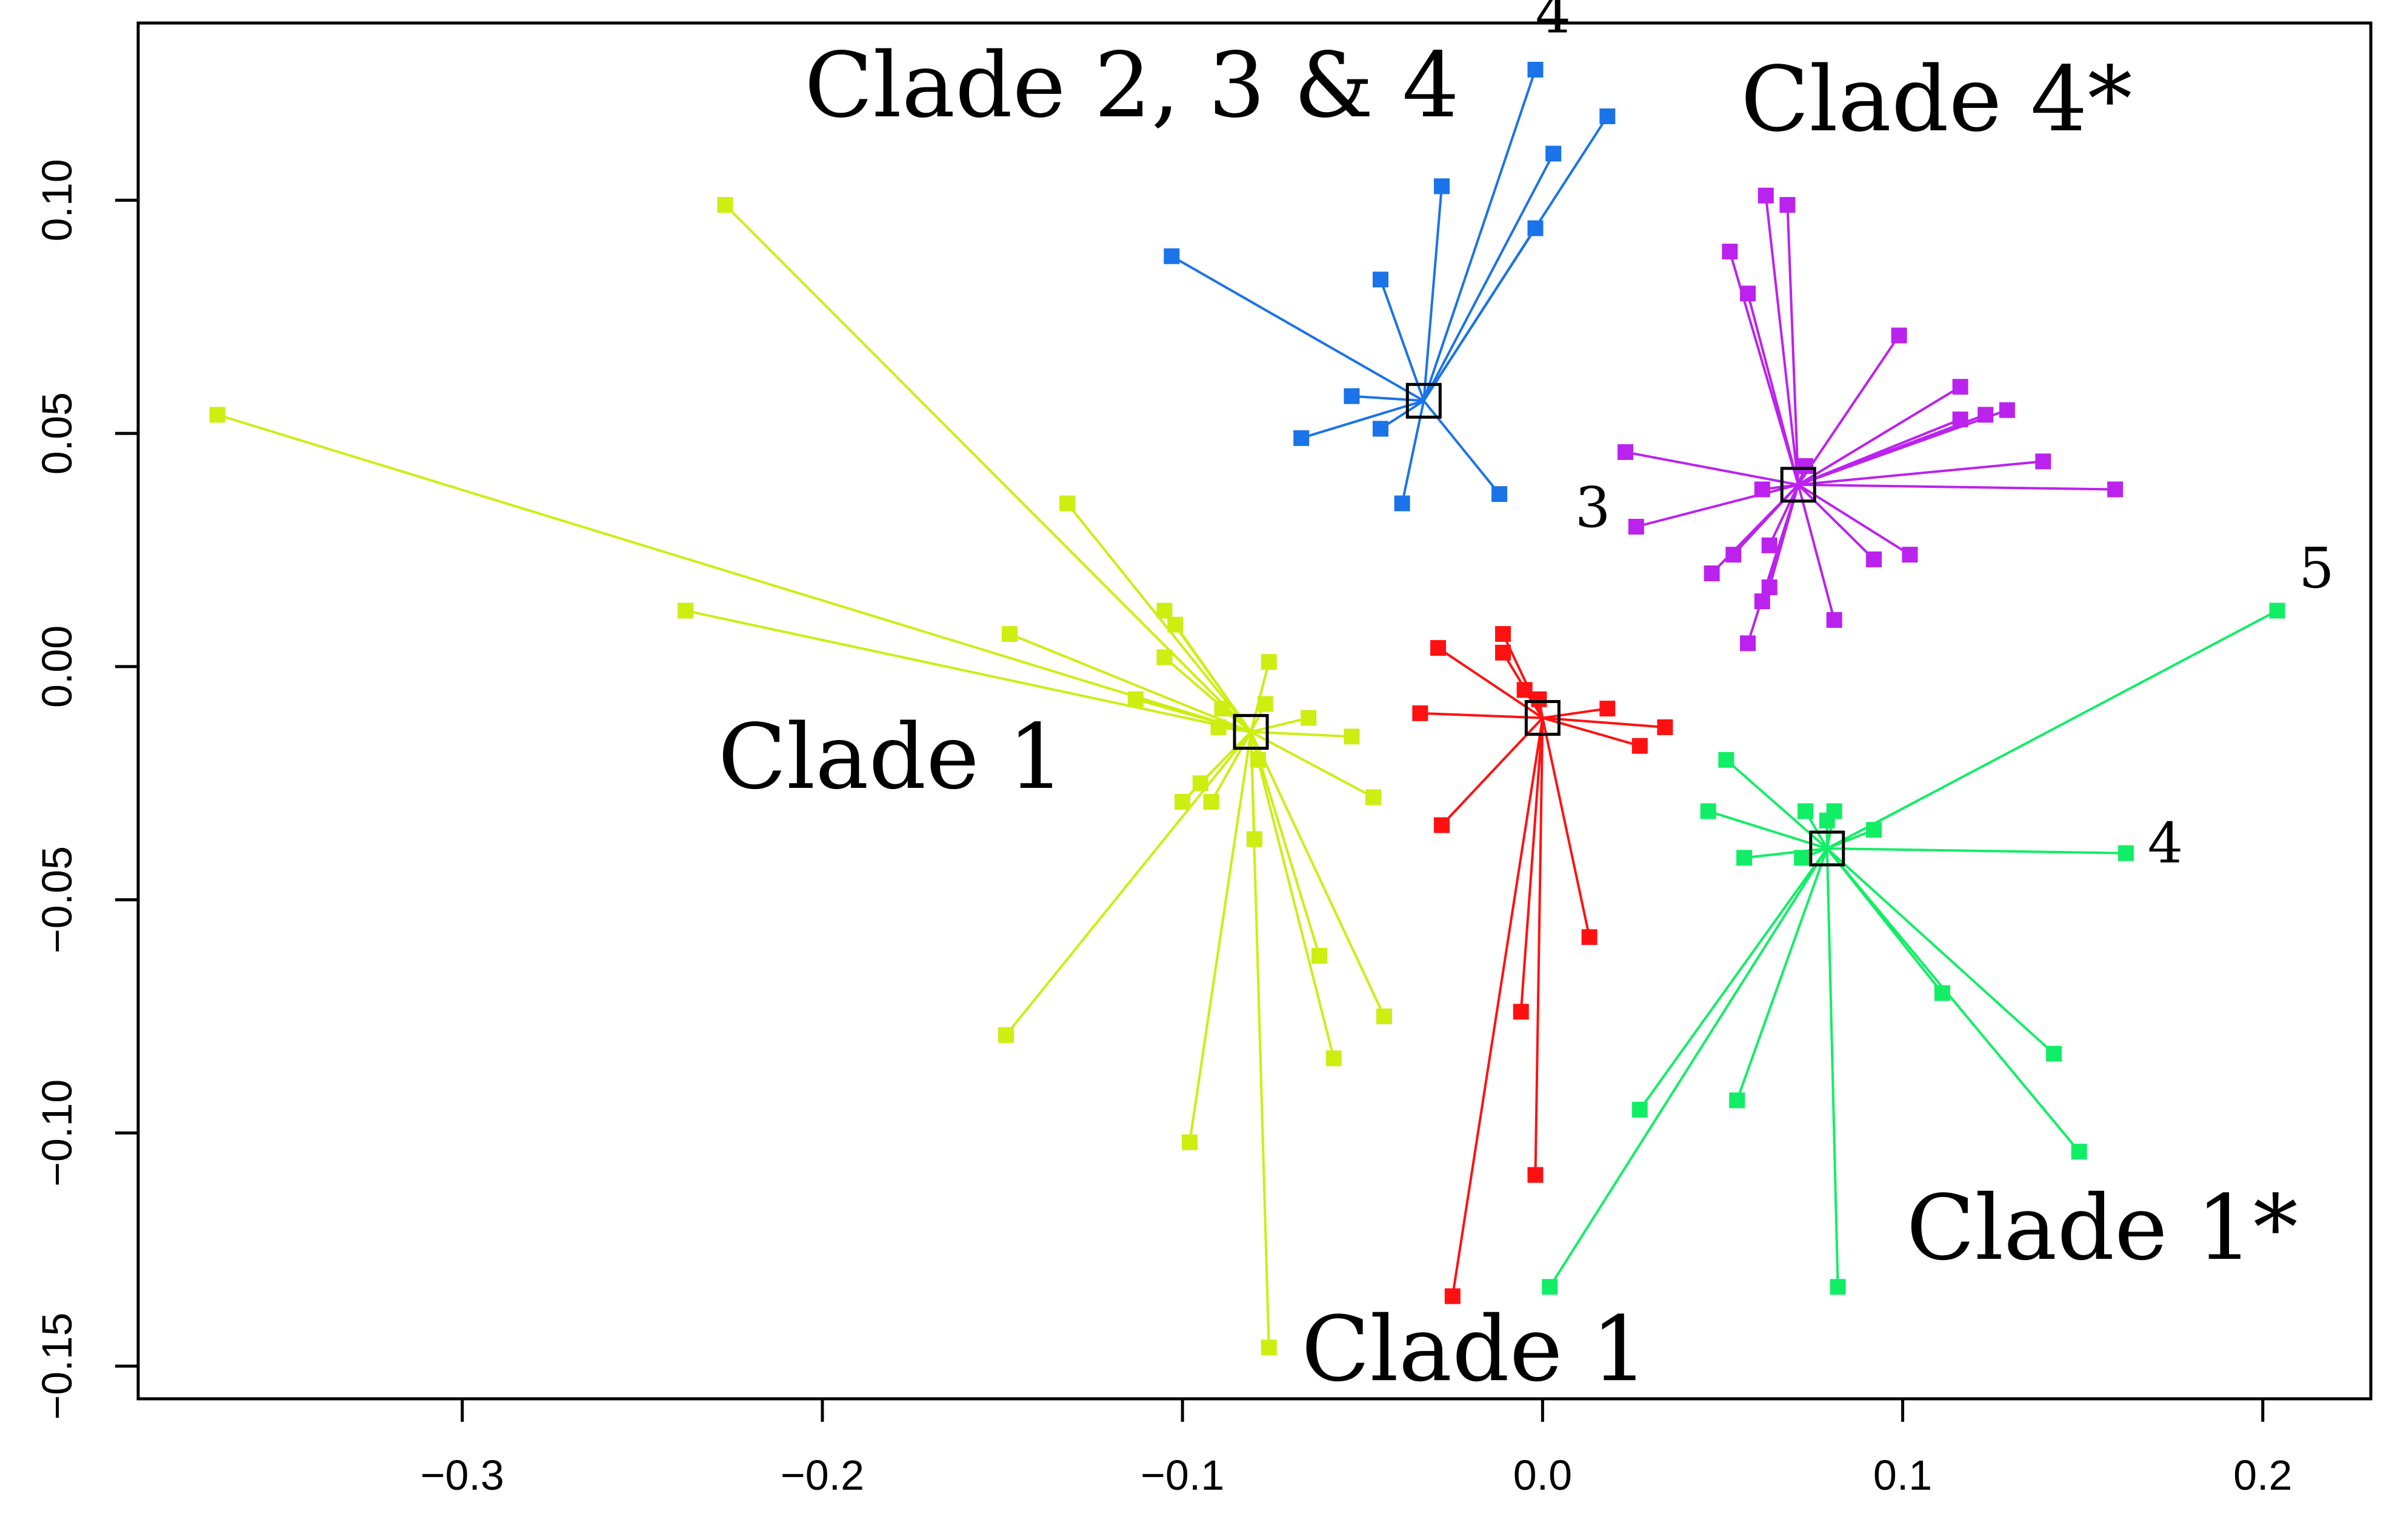 Image resolution: width=2389 pixels, height=1540 pixels. I want to click on clade-label: Clade 1, so click(1475, 1349).